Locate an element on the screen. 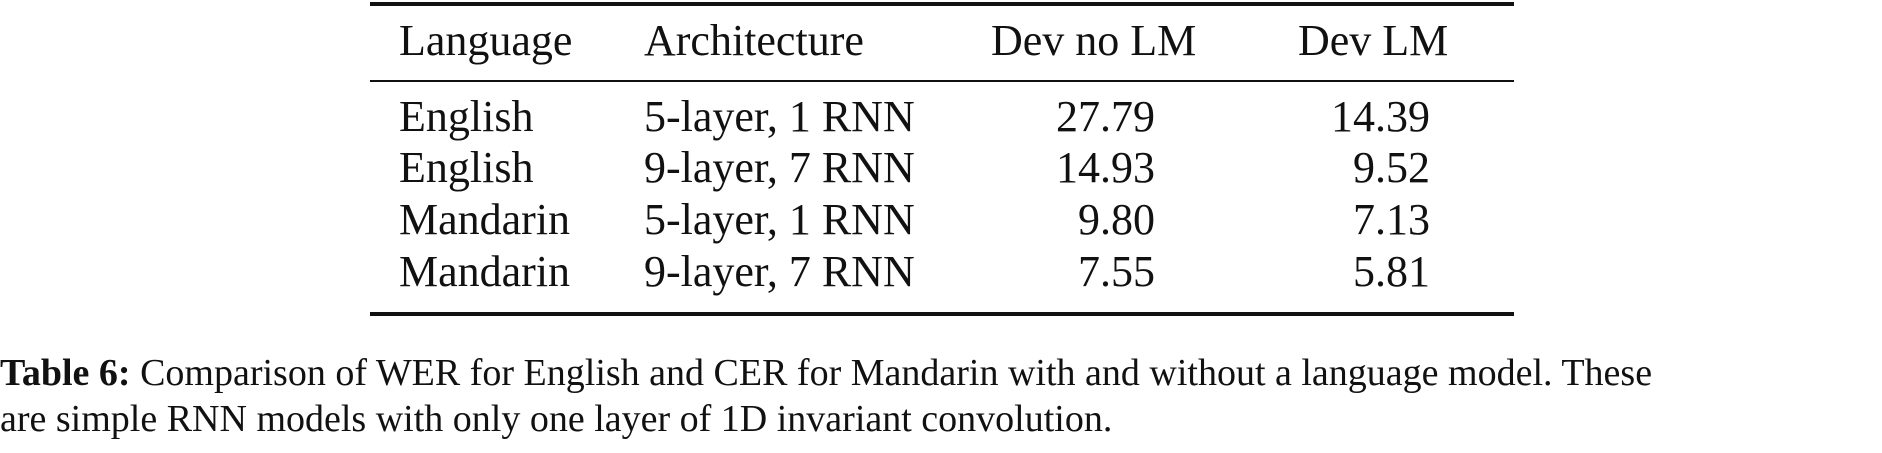 This screenshot has height=453, width=1882. cell-dev-no-lm: 7.55 is located at coordinates (1116, 271).